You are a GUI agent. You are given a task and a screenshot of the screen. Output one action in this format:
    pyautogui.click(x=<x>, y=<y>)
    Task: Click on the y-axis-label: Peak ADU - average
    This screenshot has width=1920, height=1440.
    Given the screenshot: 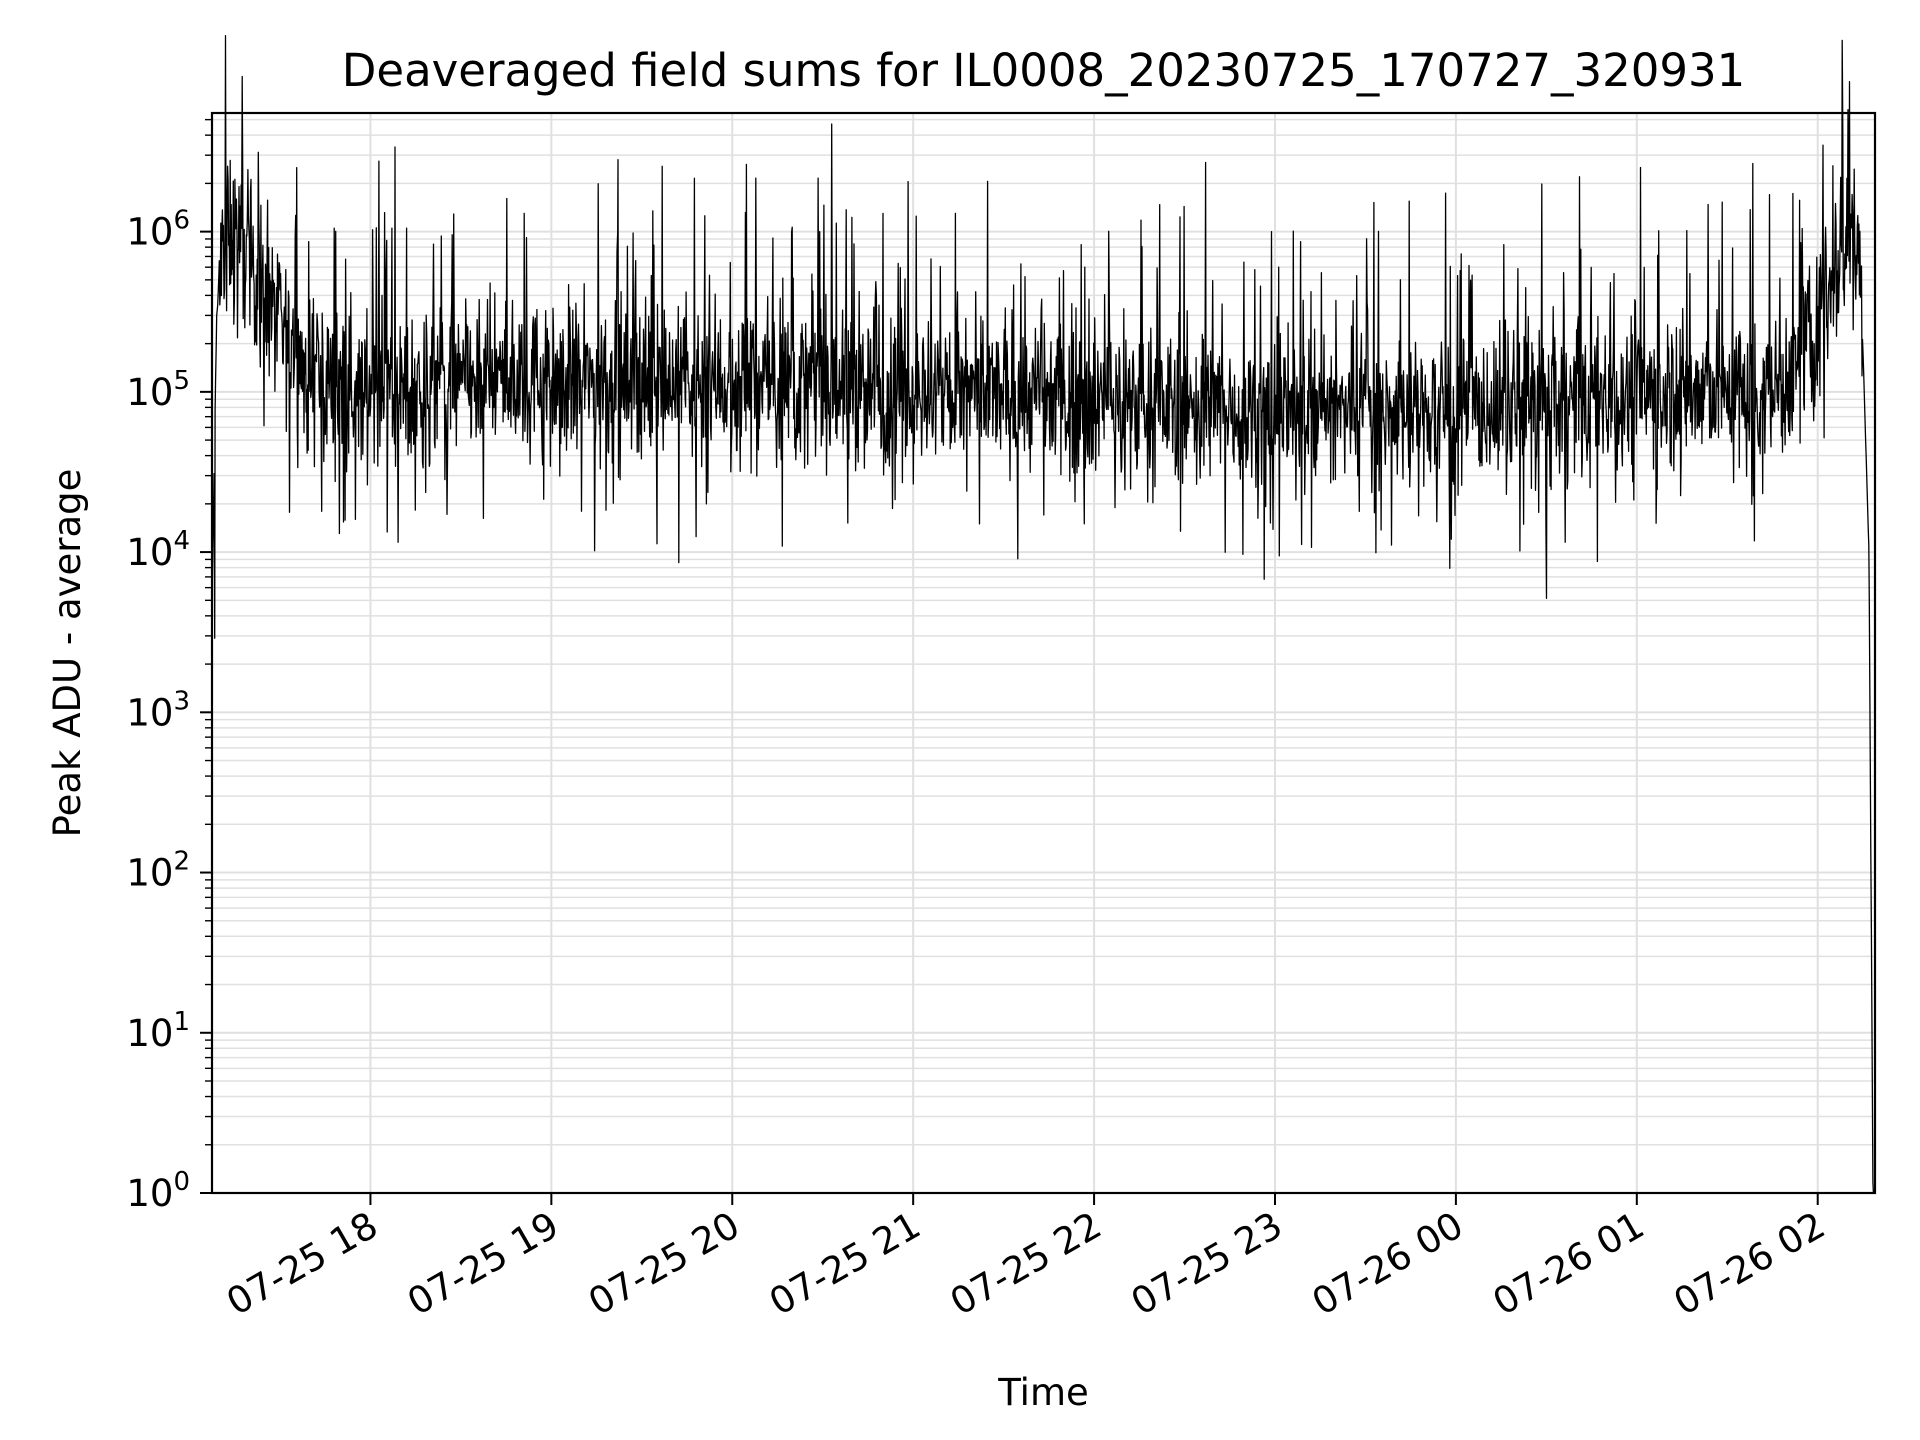 What is the action you would take?
    pyautogui.click(x=67, y=653)
    